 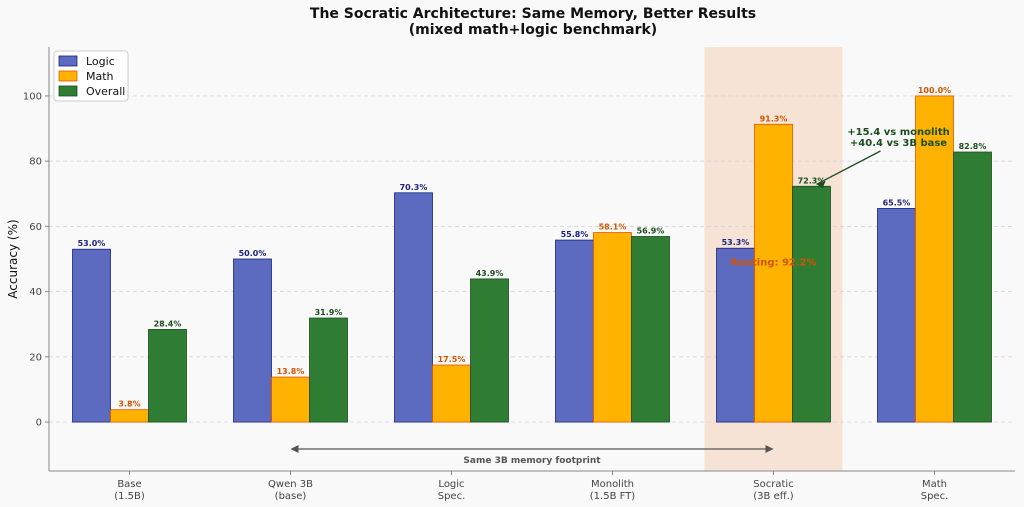 I want to click on x-tick-label: Qwen 3B (base), so click(x=290, y=490).